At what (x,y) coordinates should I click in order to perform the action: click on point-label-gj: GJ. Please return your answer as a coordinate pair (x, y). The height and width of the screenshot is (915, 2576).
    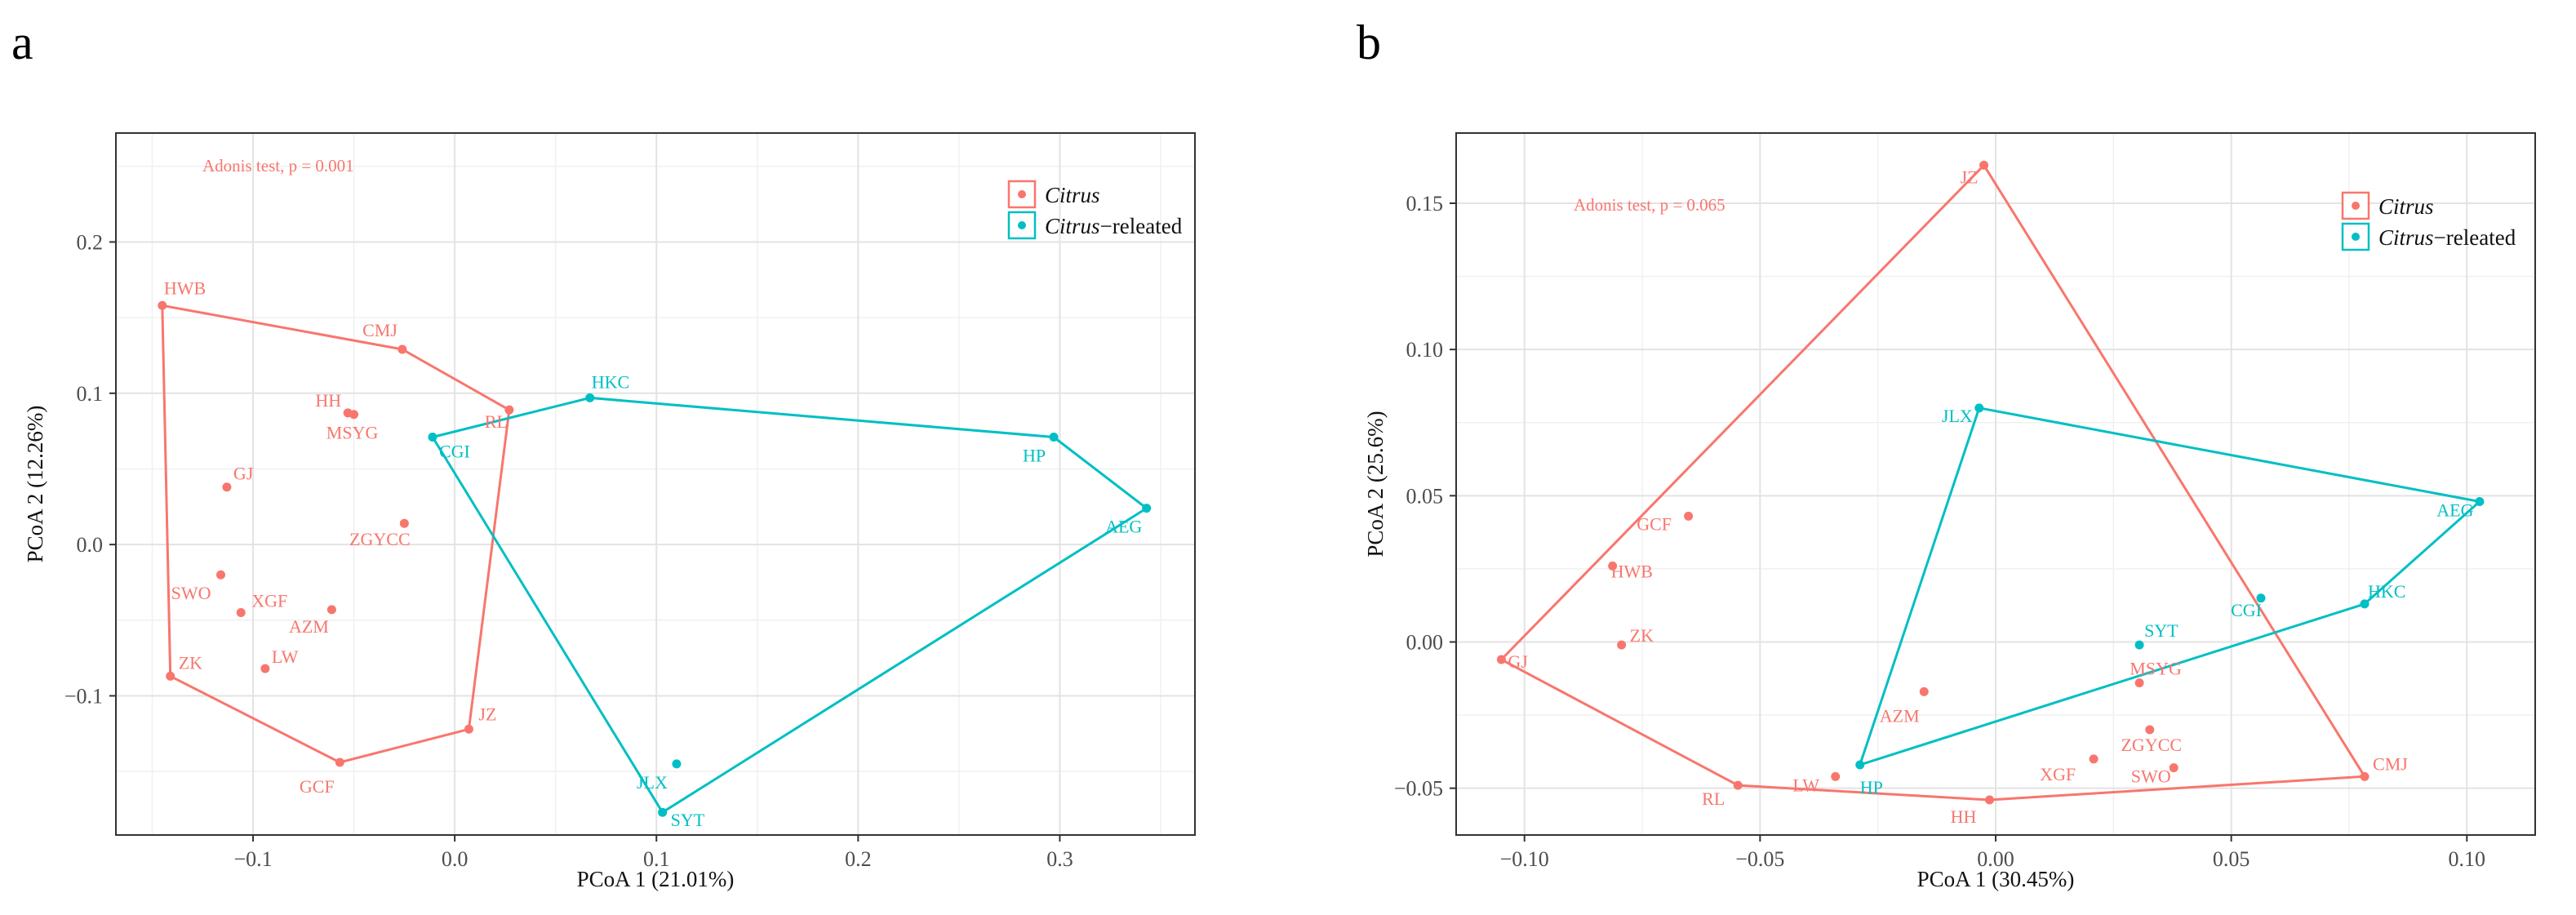
    Looking at the image, I should click on (243, 474).